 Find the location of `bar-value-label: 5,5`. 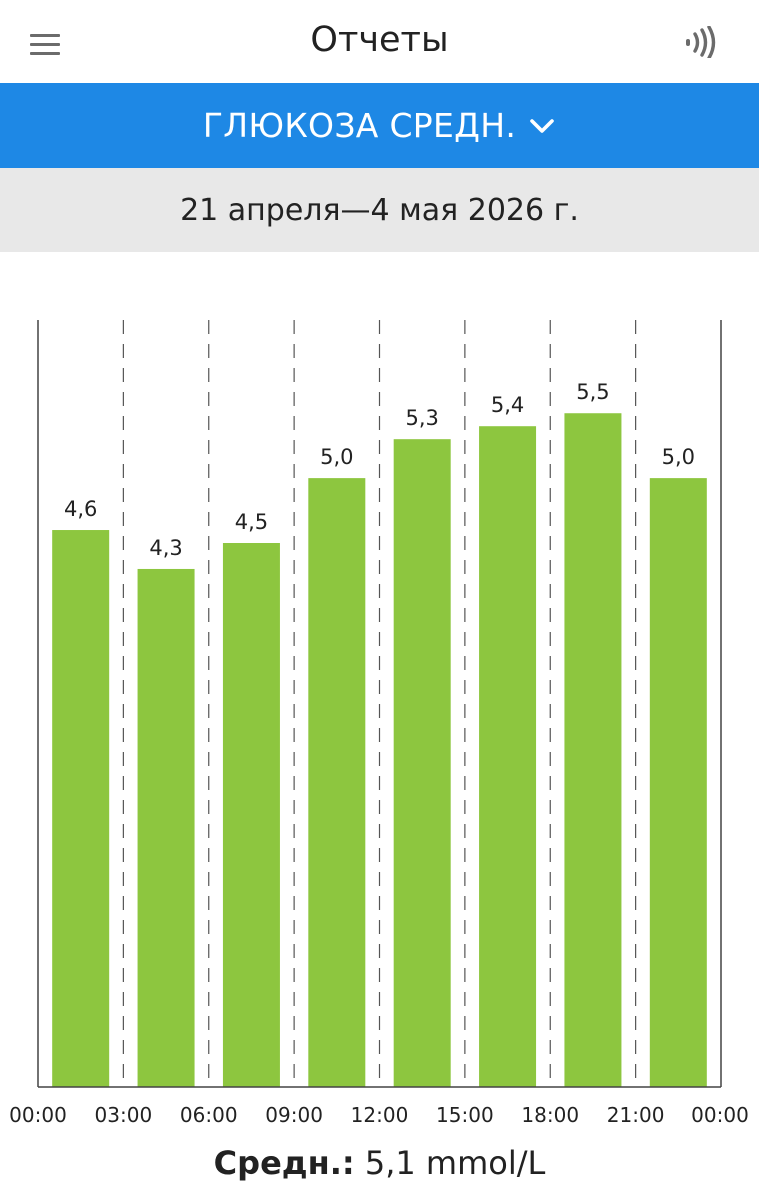

bar-value-label: 5,5 is located at coordinates (592, 392).